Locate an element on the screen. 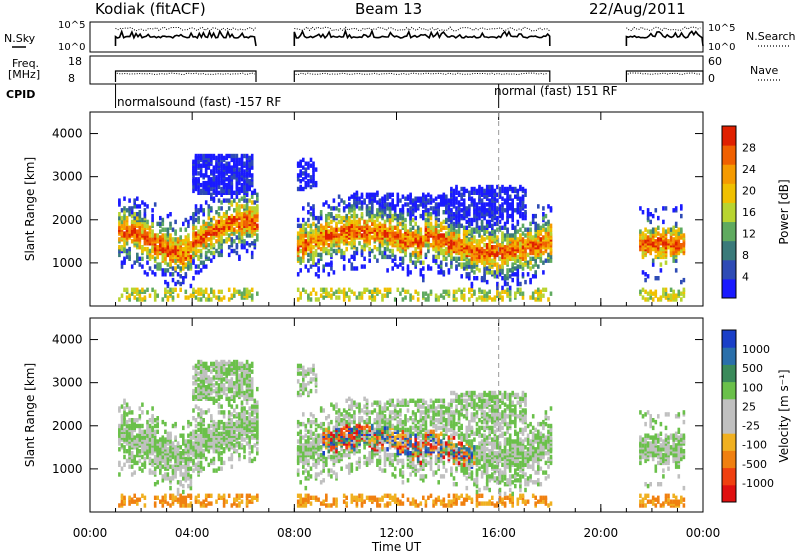 Image resolution: width=800 pixels, height=554 pixels. velocity-colorbar-tick: 25 is located at coordinates (749, 406).